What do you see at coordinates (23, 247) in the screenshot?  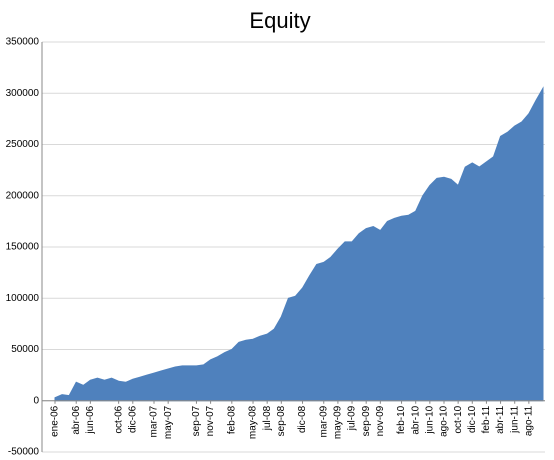 I see `y-tick-label: 150000` at bounding box center [23, 247].